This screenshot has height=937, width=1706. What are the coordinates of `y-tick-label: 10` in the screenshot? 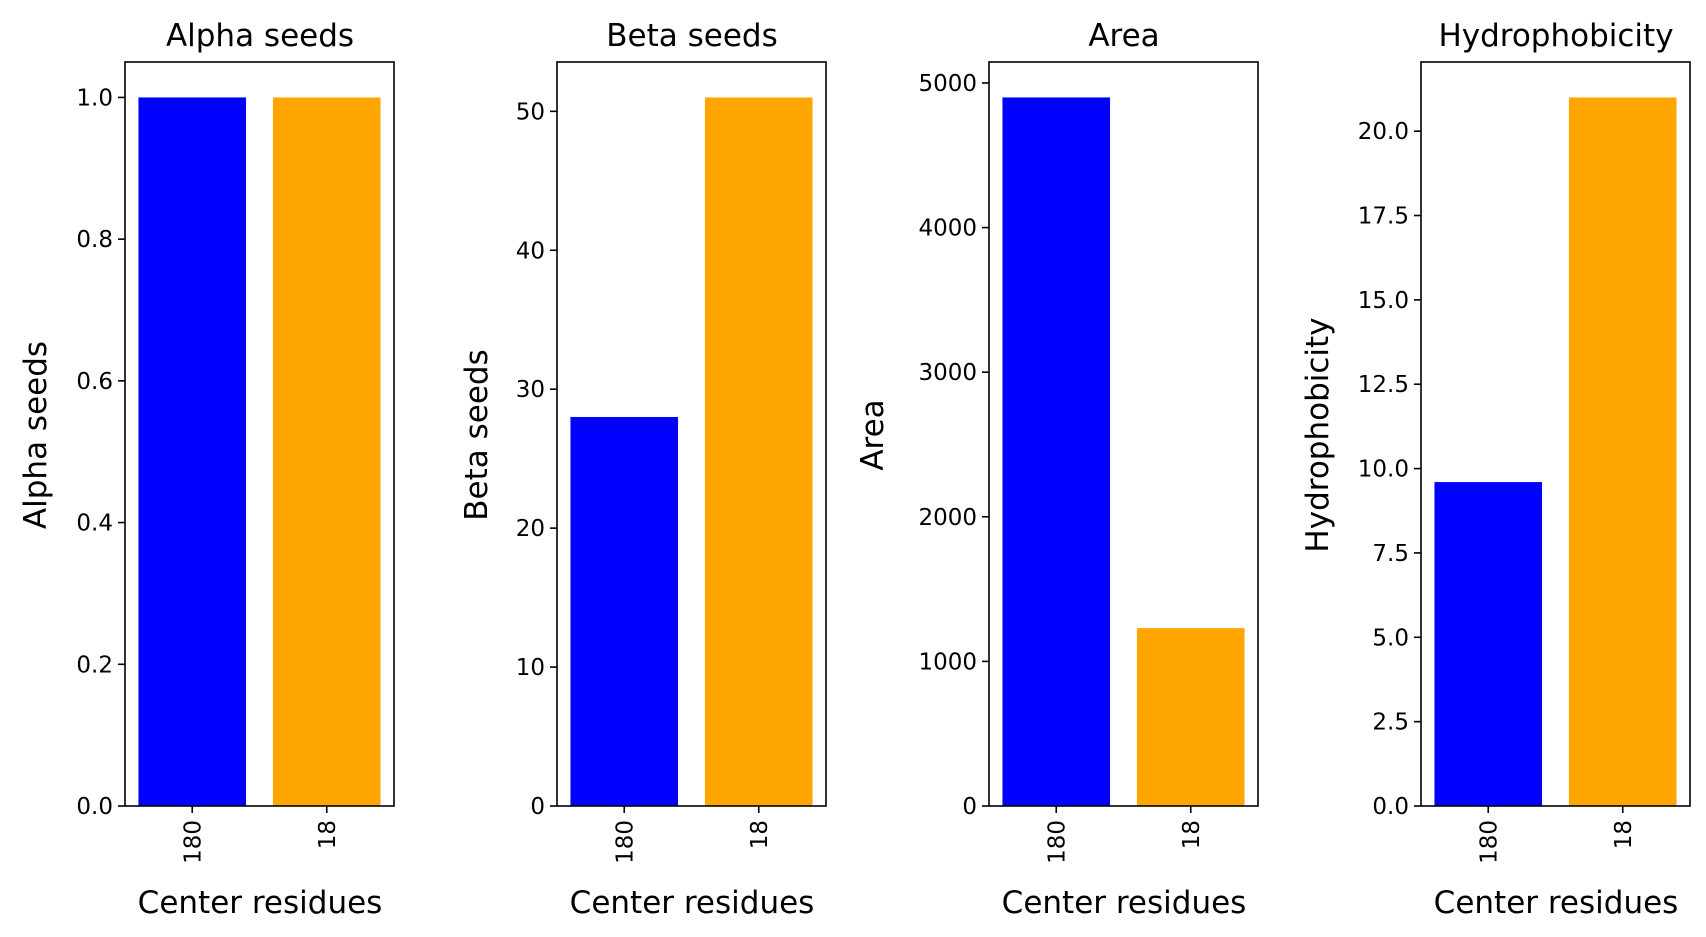 It's located at (530, 668).